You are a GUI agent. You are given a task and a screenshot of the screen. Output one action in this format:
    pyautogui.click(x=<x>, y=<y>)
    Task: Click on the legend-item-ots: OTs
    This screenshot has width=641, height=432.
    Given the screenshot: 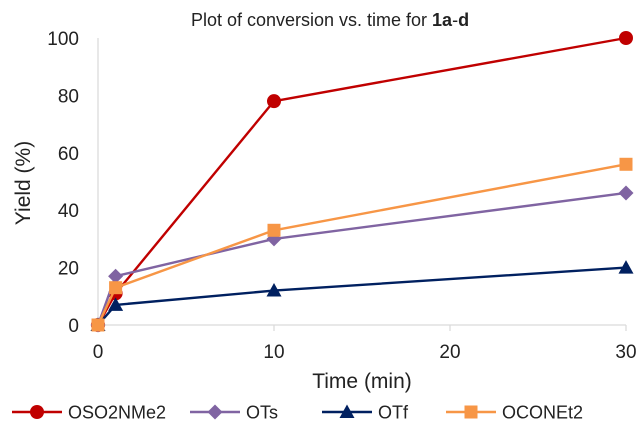 What is the action you would take?
    pyautogui.click(x=234, y=413)
    